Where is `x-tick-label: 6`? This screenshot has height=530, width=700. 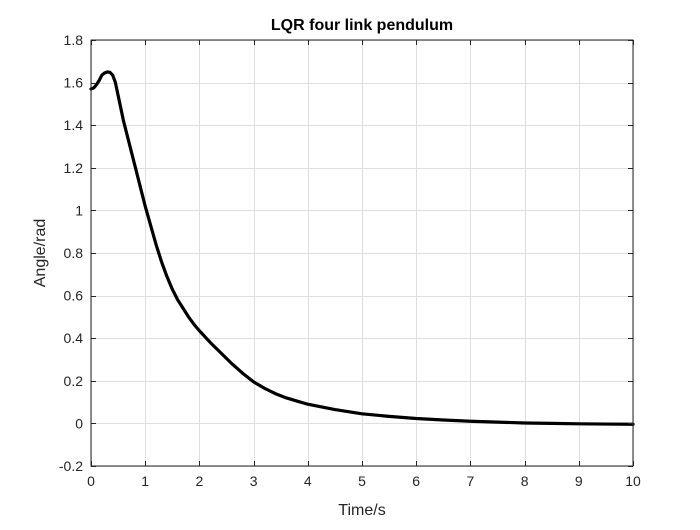 x-tick-label: 6 is located at coordinates (416, 481).